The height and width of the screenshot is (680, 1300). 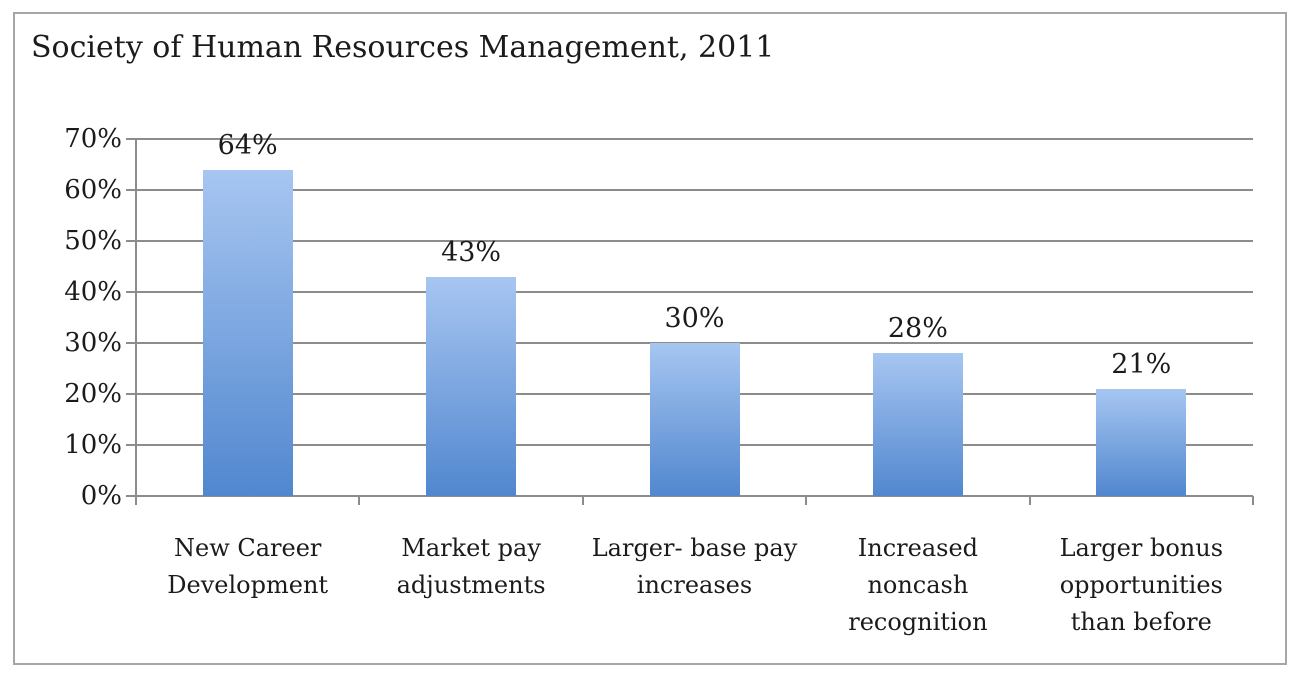 I want to click on y-tick-label: 10%, so click(x=93, y=445).